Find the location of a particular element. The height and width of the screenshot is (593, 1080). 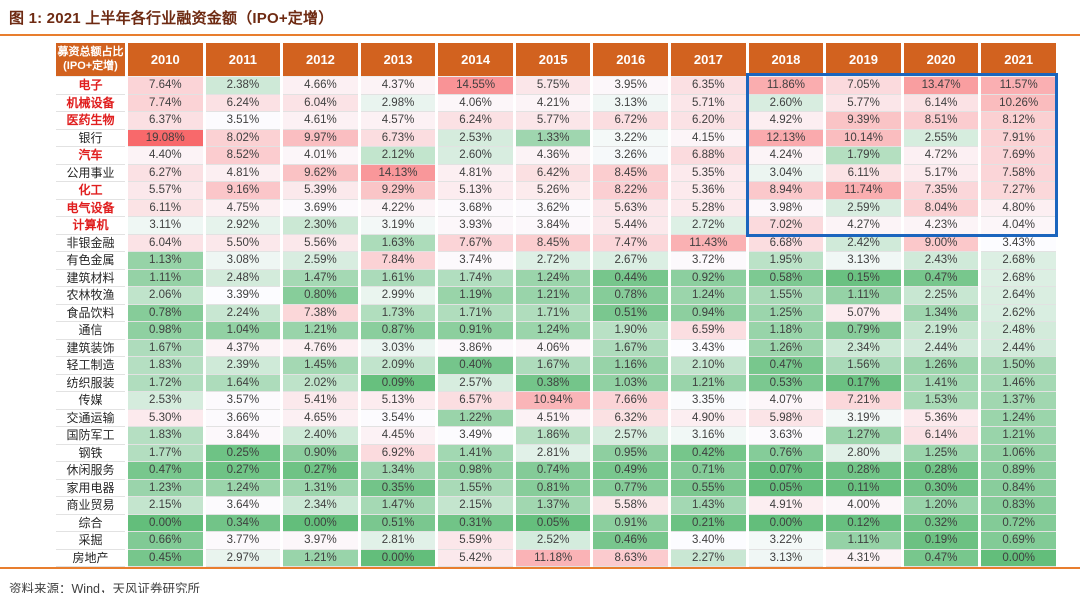

heatmap-cell: 0.45% is located at coordinates (165, 558).